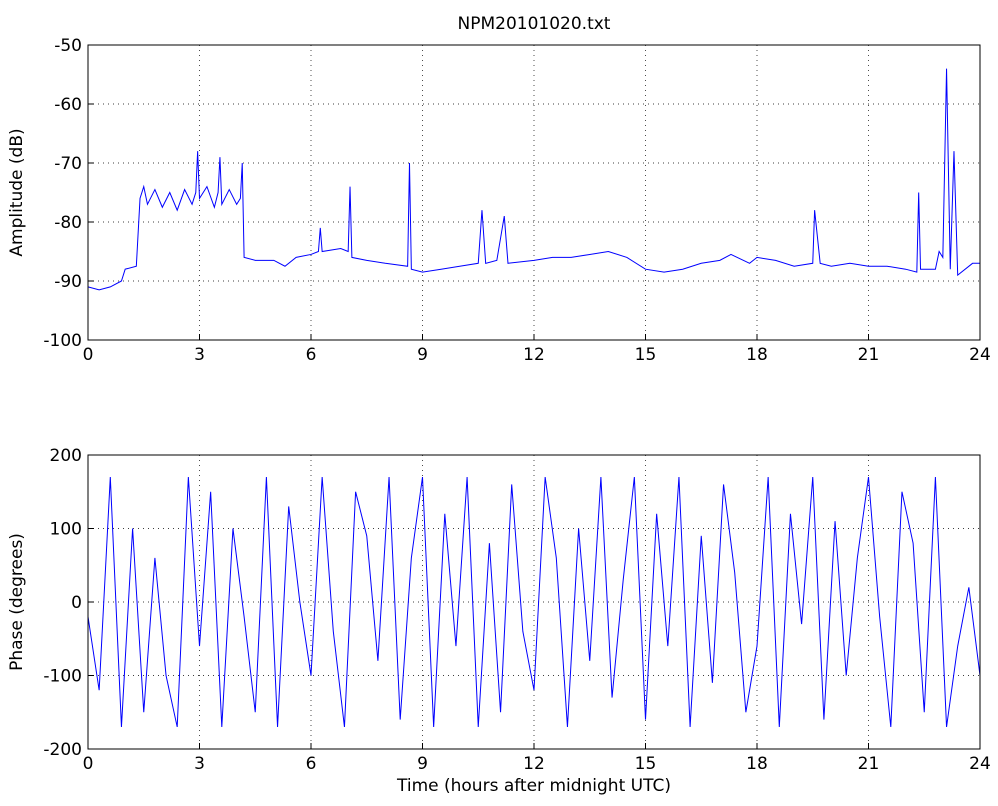  Describe the element at coordinates (76, 603) in the screenshot. I see `y-tick-label: 0` at that location.